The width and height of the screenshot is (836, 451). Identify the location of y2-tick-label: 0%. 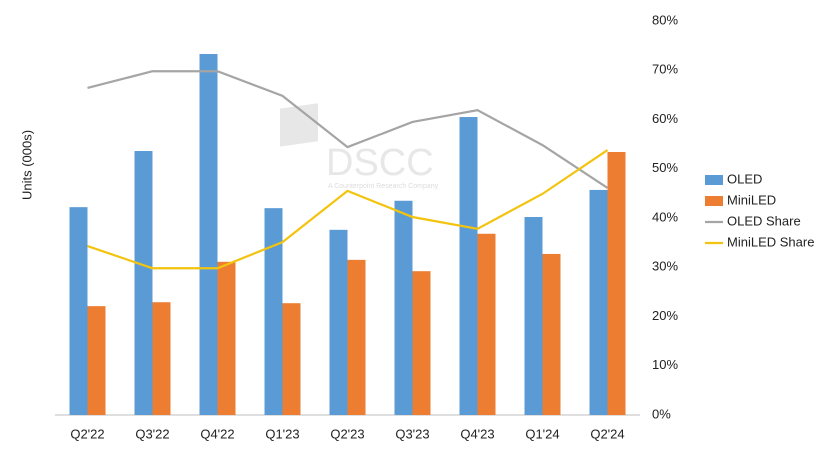
(661, 413).